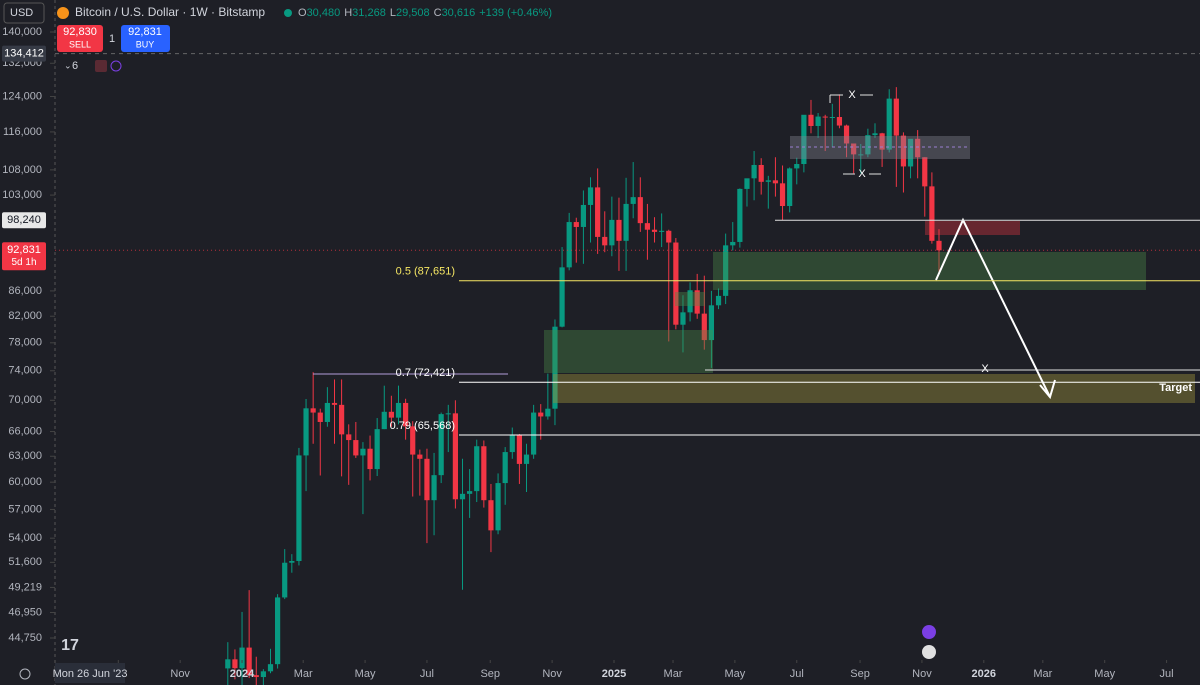 The height and width of the screenshot is (685, 1200). Describe the element at coordinates (459, 13) in the screenshot. I see `legend-value: 30,616` at that location.